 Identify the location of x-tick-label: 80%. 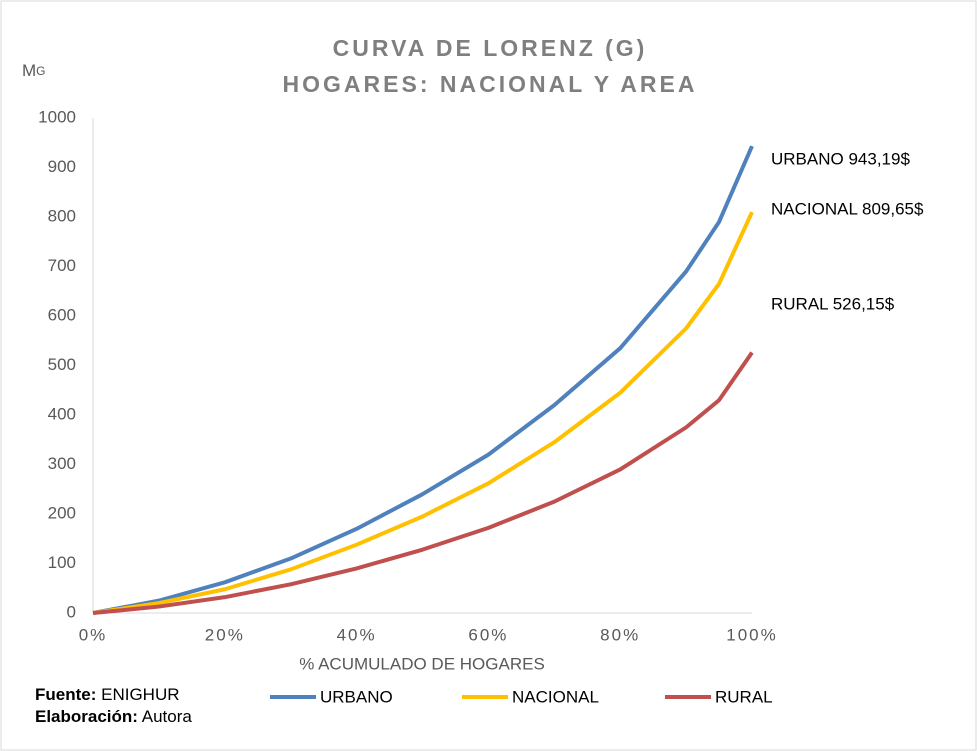
(620, 634).